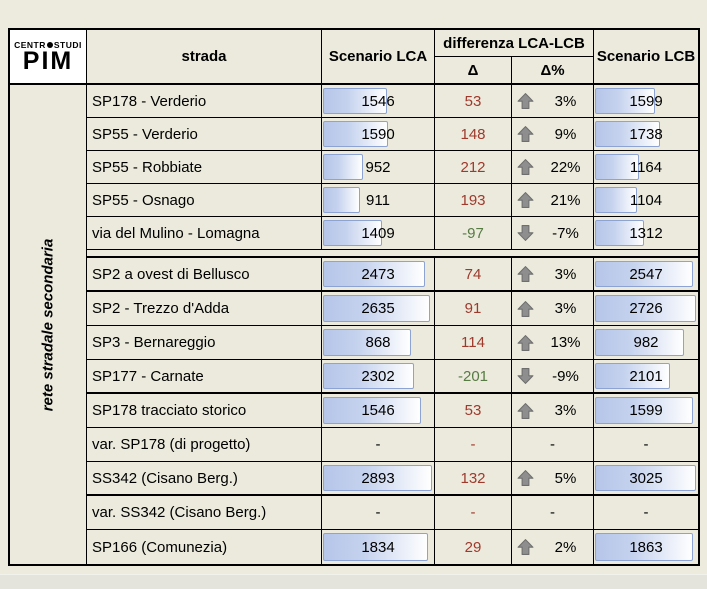 The height and width of the screenshot is (589, 707). What do you see at coordinates (473, 200) in the screenshot?
I see `delta-cell: 193` at bounding box center [473, 200].